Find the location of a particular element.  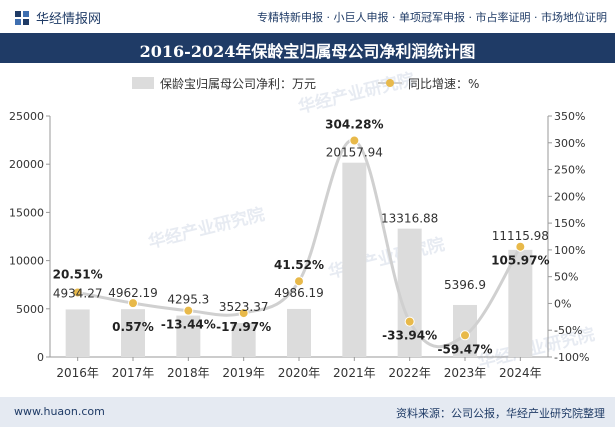

bar-value-label: 4962.19 is located at coordinates (133, 293).